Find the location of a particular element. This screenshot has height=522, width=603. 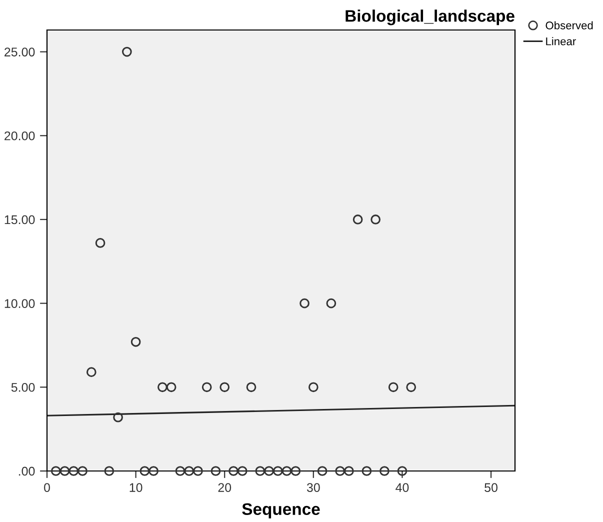

x-tick-label: 40 is located at coordinates (402, 487).